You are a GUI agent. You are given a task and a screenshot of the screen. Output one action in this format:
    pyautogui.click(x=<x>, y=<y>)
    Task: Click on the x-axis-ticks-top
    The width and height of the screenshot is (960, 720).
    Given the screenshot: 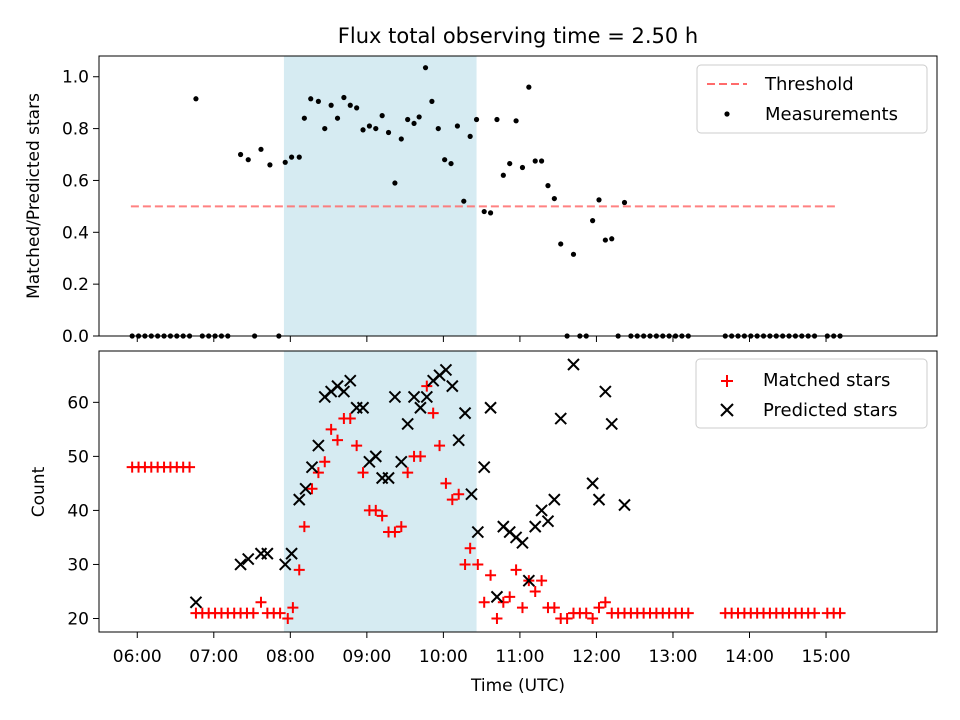 What is the action you would take?
    pyautogui.click(x=481, y=339)
    